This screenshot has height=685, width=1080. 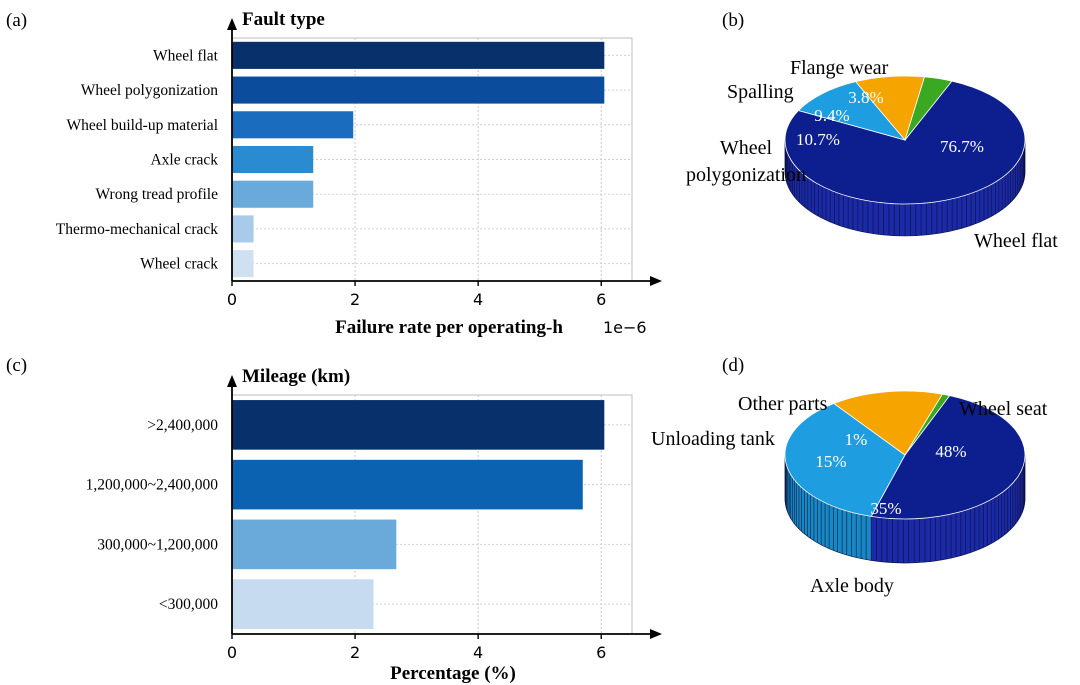 I want to click on pie-category-label: polygonization, so click(x=746, y=175).